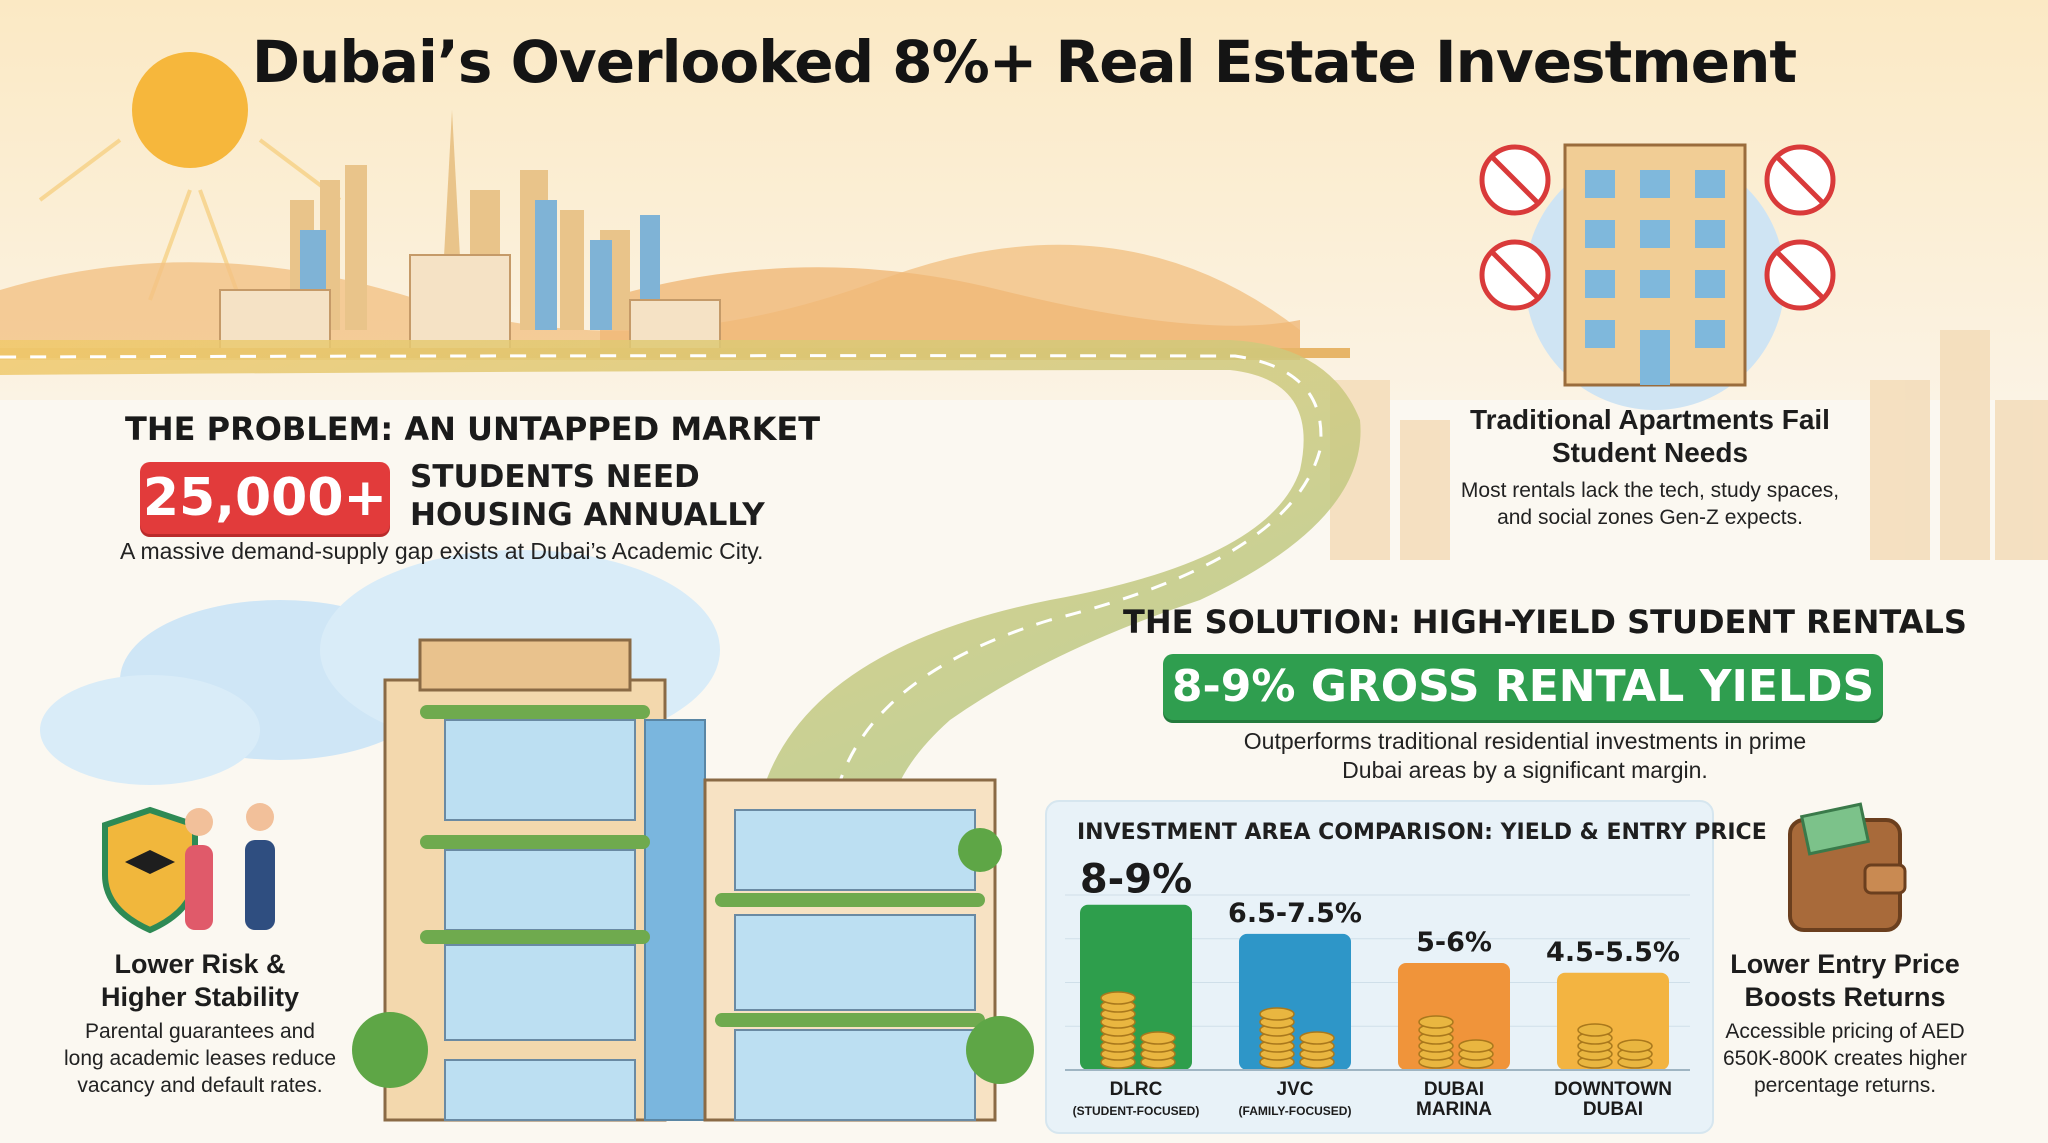 The width and height of the screenshot is (2048, 1143). Describe the element at coordinates (1650, 452) in the screenshot. I see `traditional-heading-line2: Student Needs` at that location.